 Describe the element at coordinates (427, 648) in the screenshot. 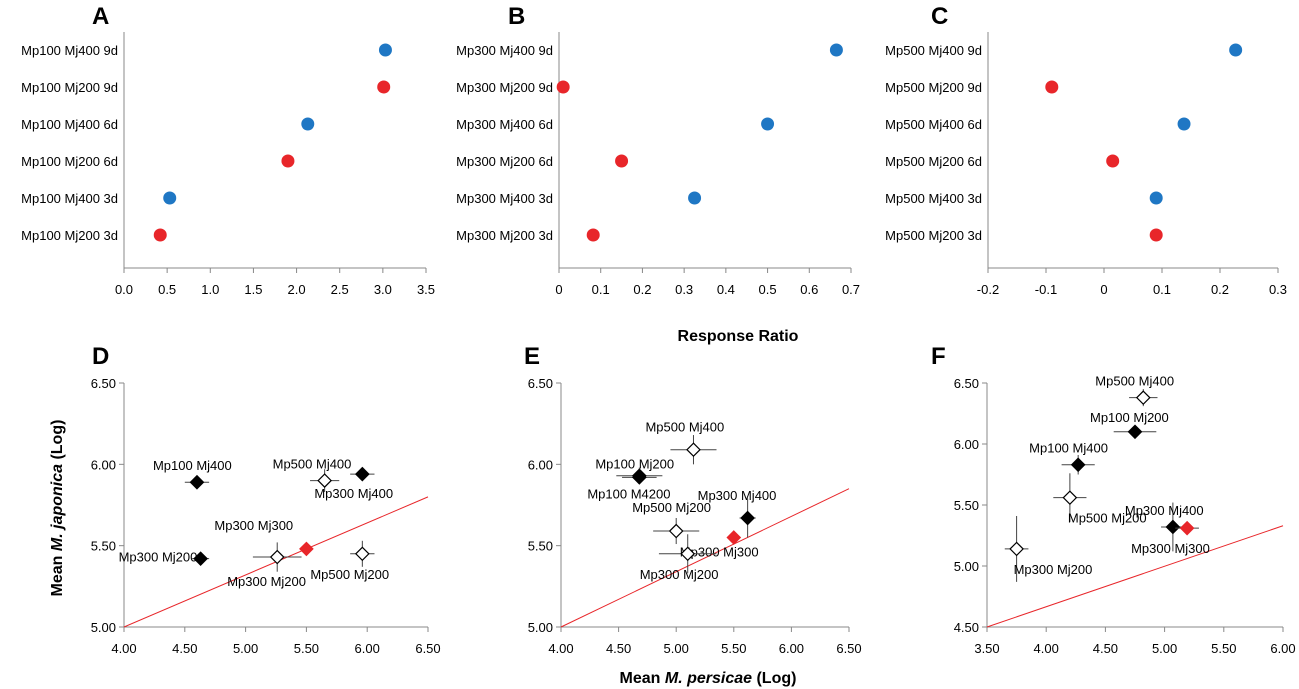

I see `x-tick-label: 6.50` at that location.